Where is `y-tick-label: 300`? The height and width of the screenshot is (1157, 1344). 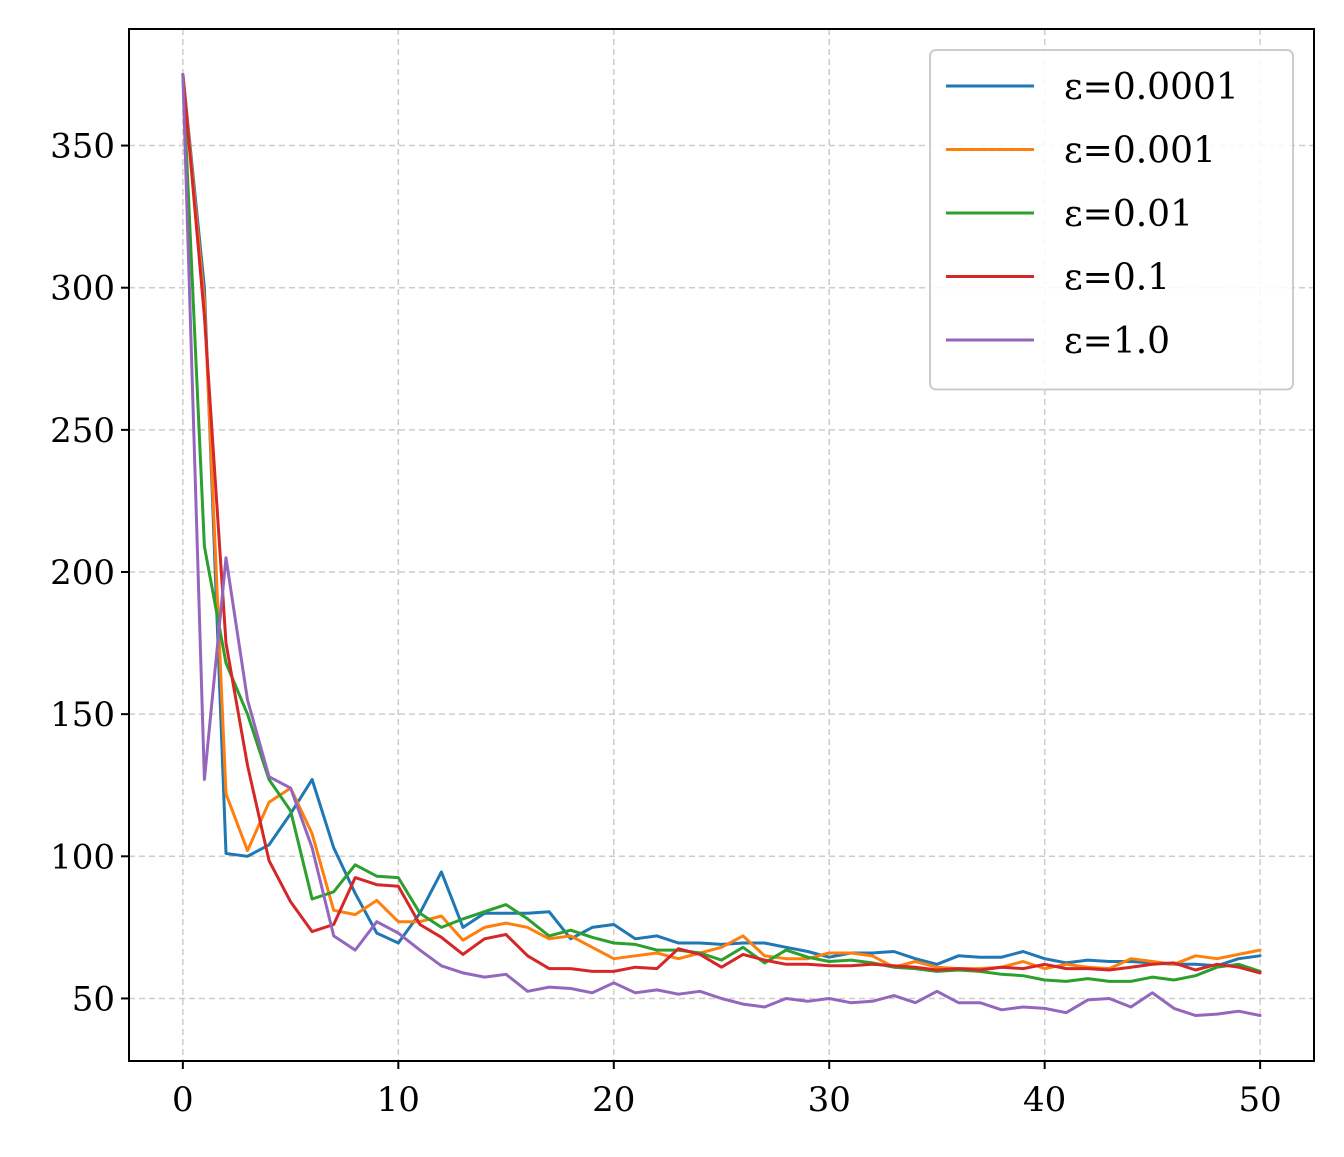
y-tick-label: 300 is located at coordinates (82, 289).